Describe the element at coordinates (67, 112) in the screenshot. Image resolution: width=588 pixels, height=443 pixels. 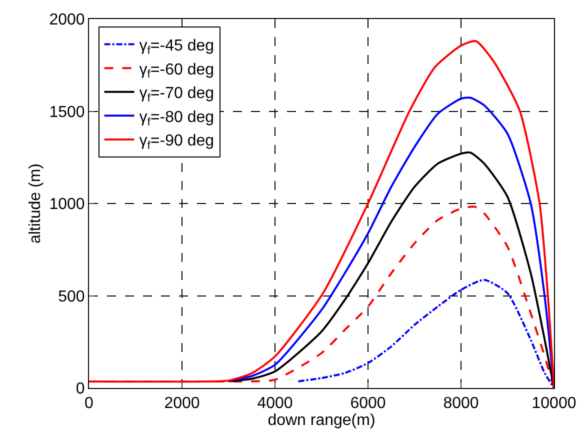
I see `y-tick-label: 1500` at that location.